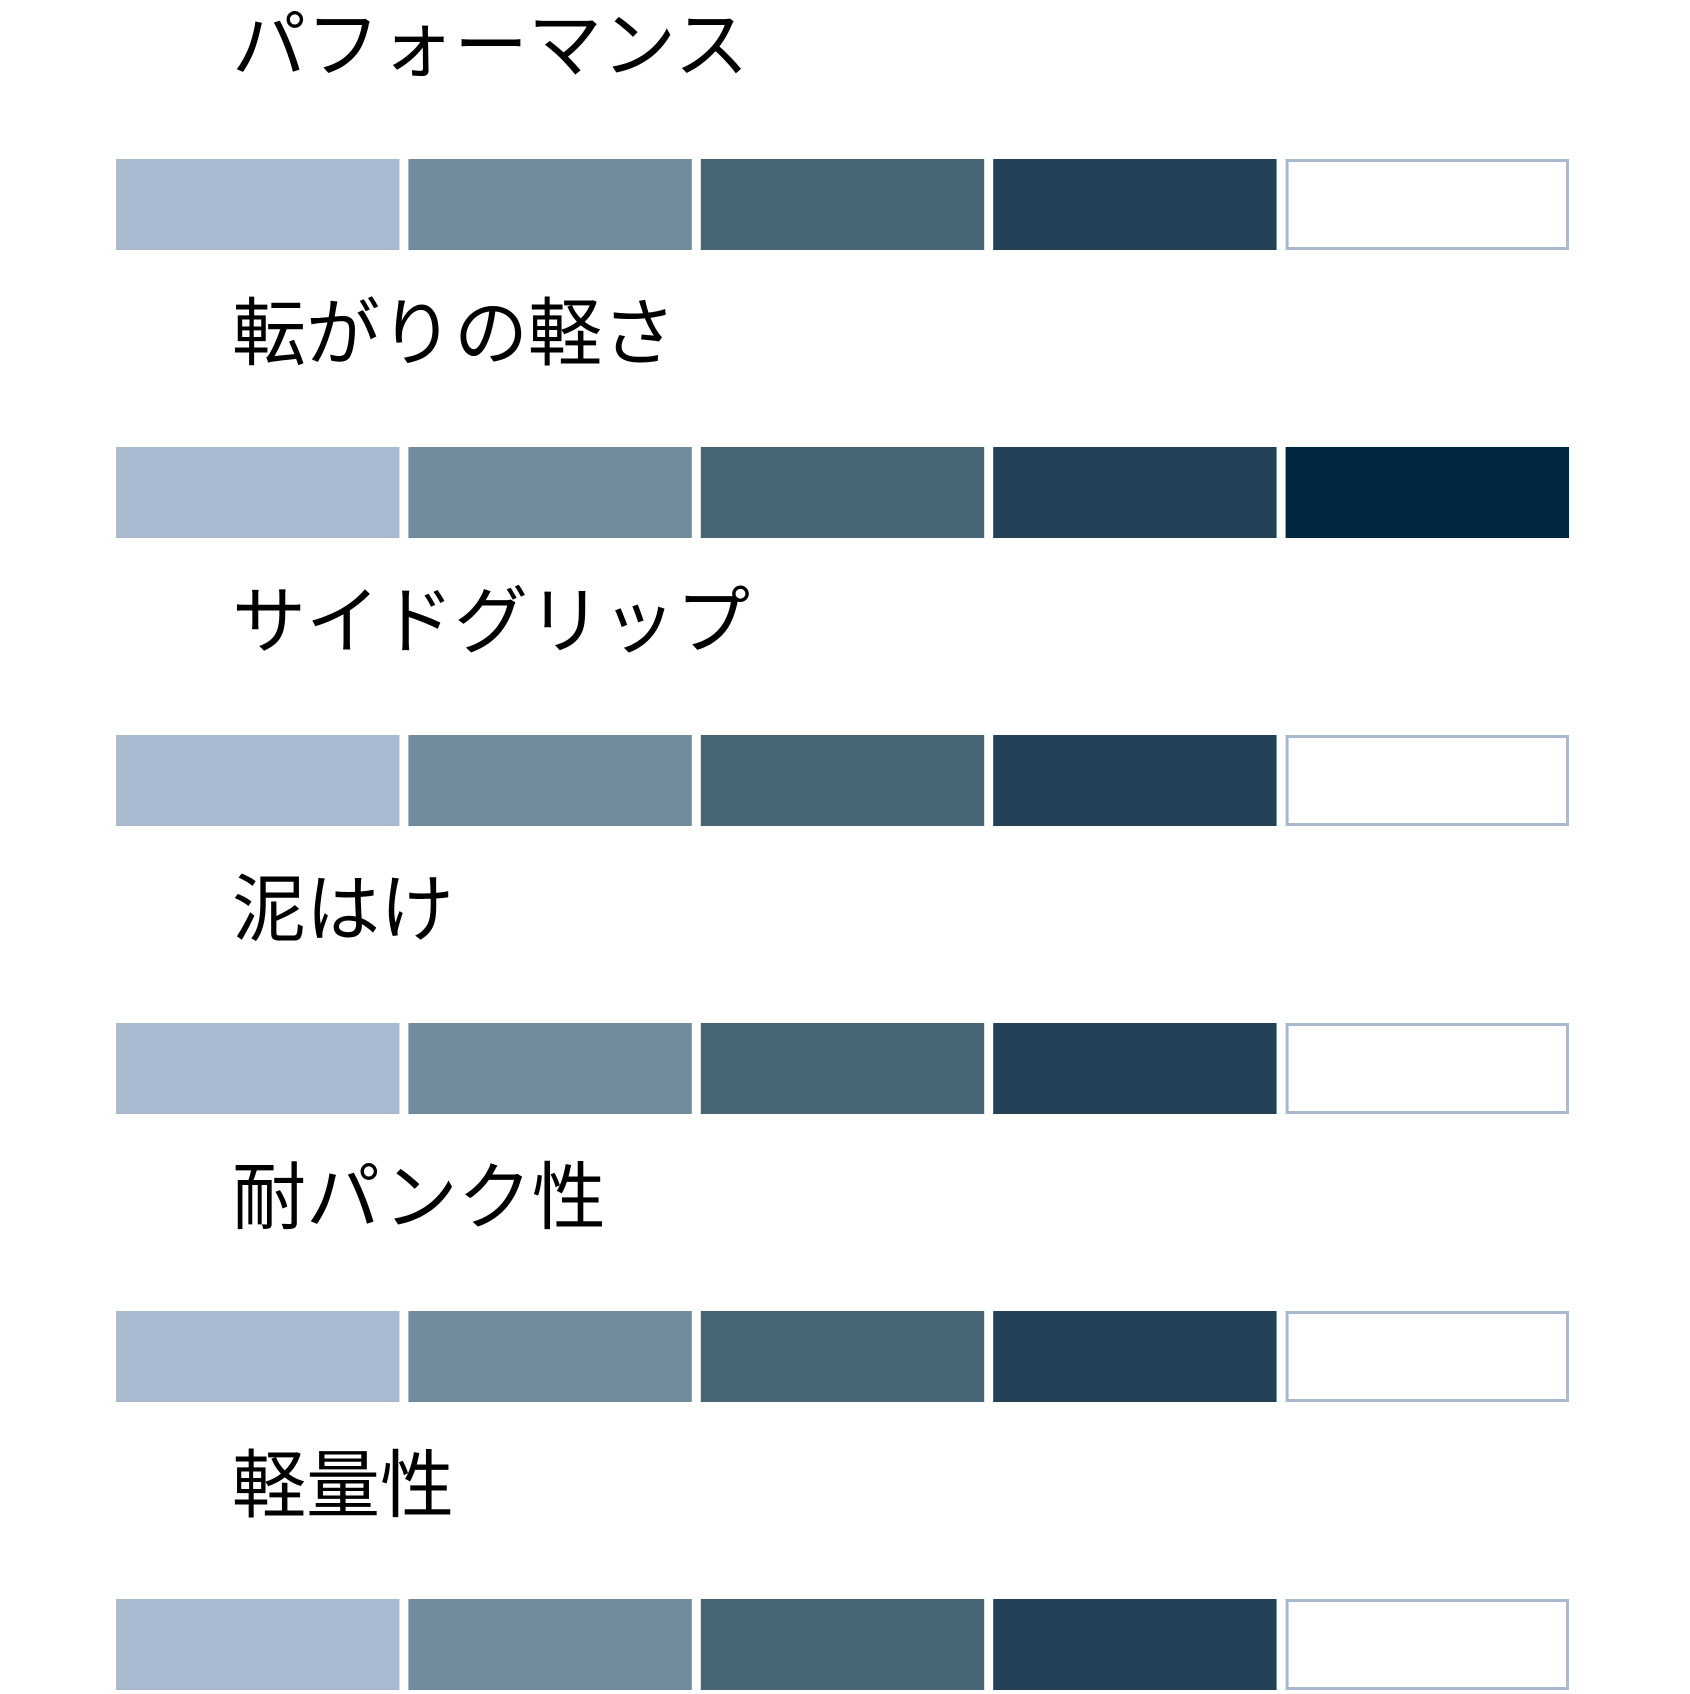 This screenshot has height=1694, width=1690. Describe the element at coordinates (419, 1198) in the screenshot. I see `rating-label: 耐パンク性` at that location.